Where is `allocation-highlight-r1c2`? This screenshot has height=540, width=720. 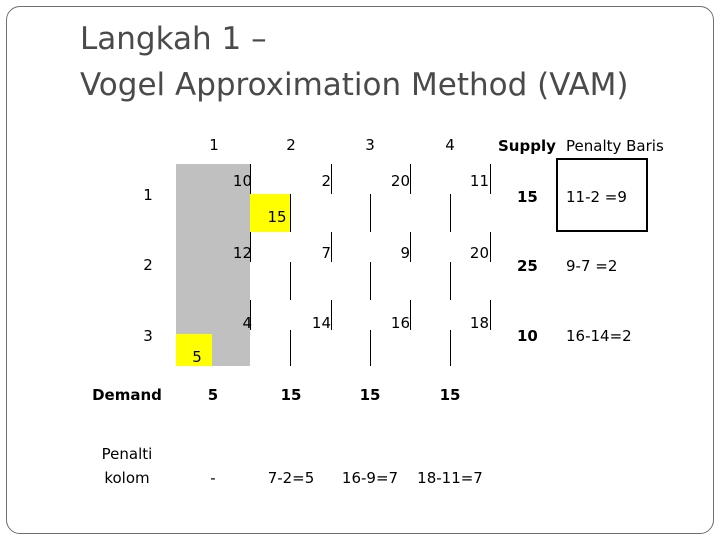
allocation-highlight-r1c2 is located at coordinates (270, 213).